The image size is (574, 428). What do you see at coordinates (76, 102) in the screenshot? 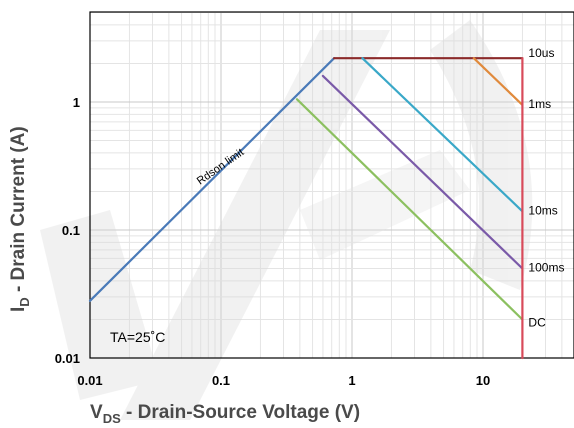
I see `y-tick-label: 1` at bounding box center [76, 102].